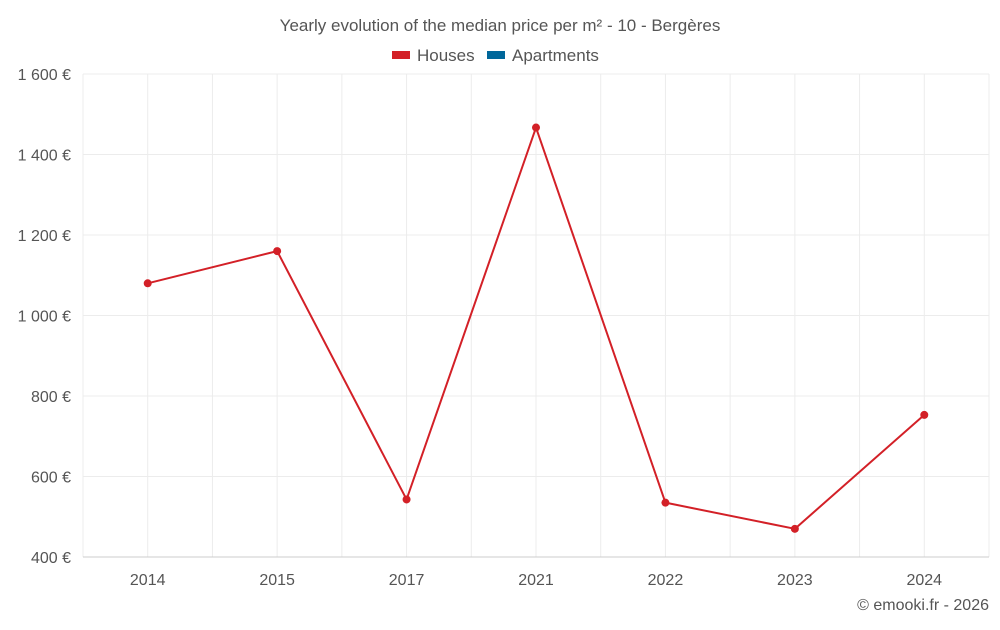 This screenshot has height=630, width=1000. Describe the element at coordinates (51, 558) in the screenshot. I see `y-tick-label: 400 €` at that location.